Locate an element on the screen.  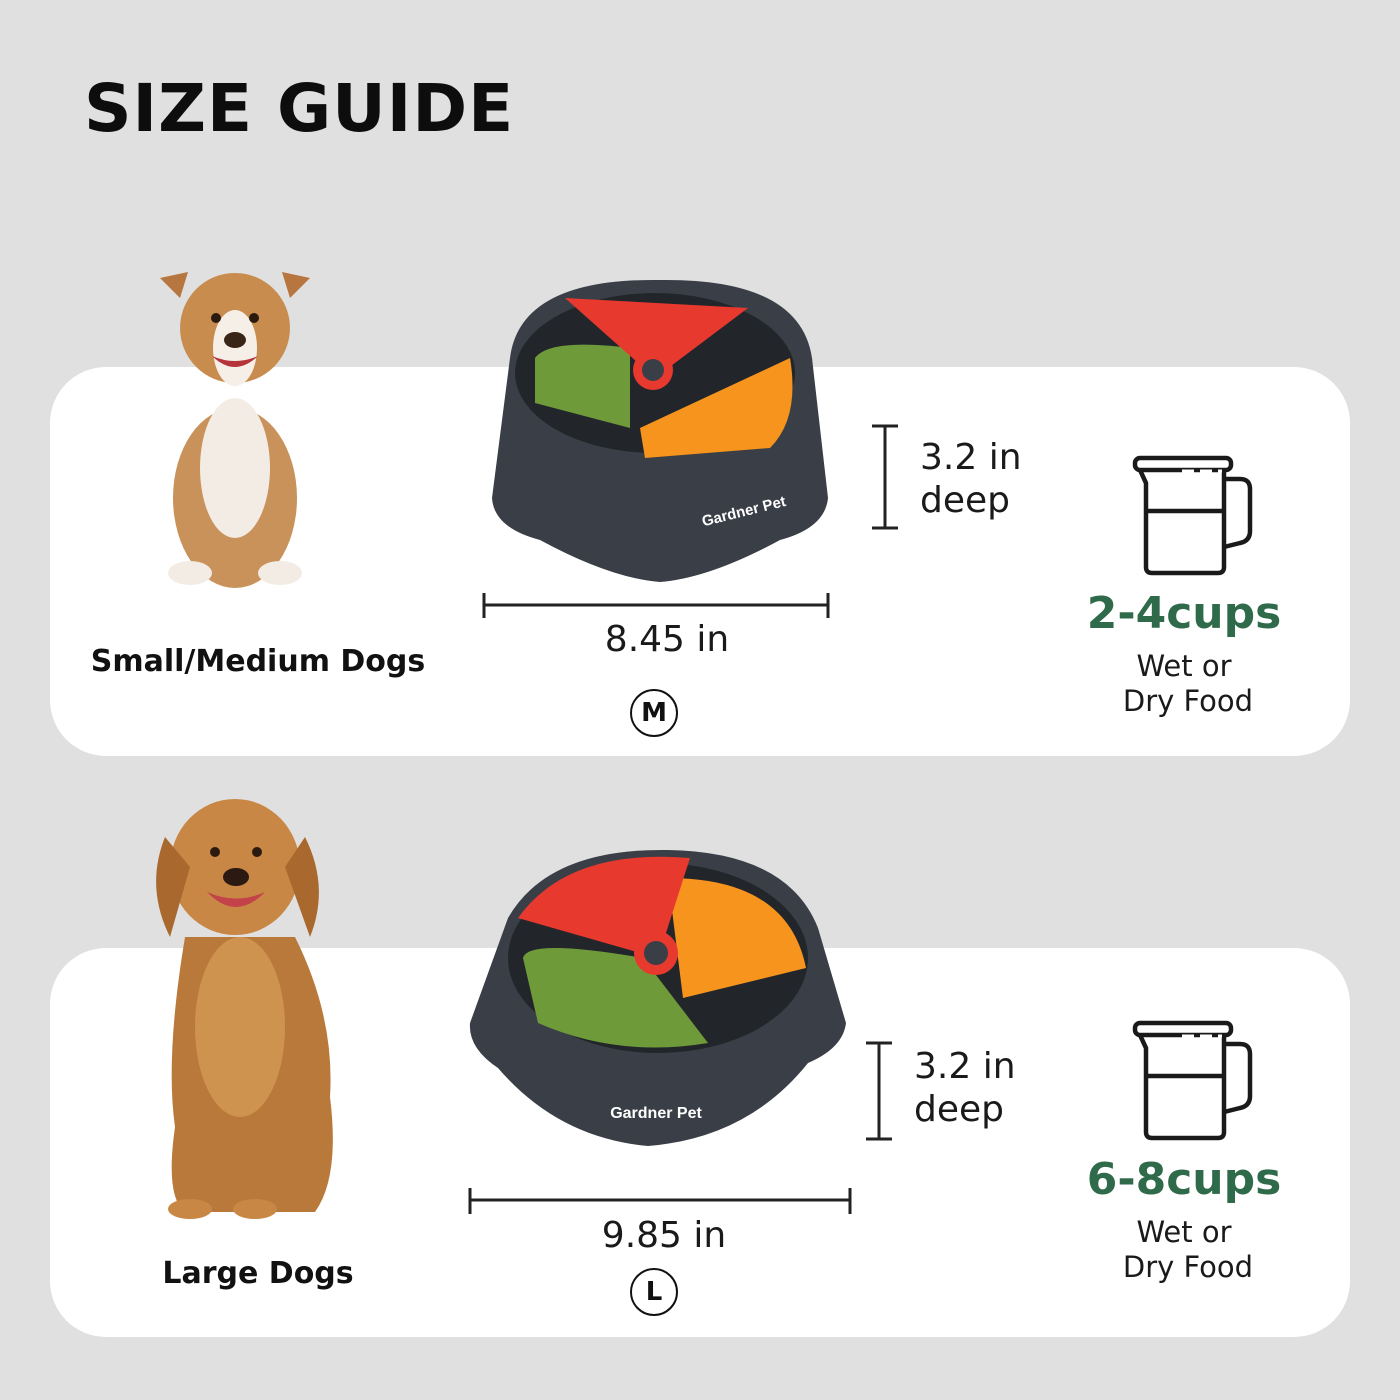
width-value: 8.45 in is located at coordinates (667, 639).